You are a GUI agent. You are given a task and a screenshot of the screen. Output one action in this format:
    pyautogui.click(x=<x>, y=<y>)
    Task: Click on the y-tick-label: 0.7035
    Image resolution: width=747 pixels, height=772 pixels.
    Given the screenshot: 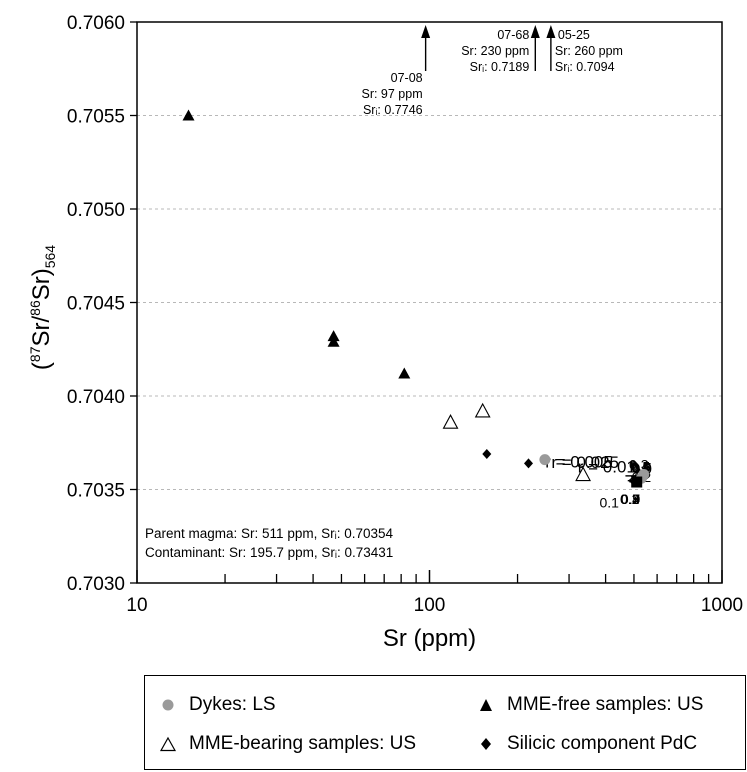 What is the action you would take?
    pyautogui.click(x=96, y=491)
    